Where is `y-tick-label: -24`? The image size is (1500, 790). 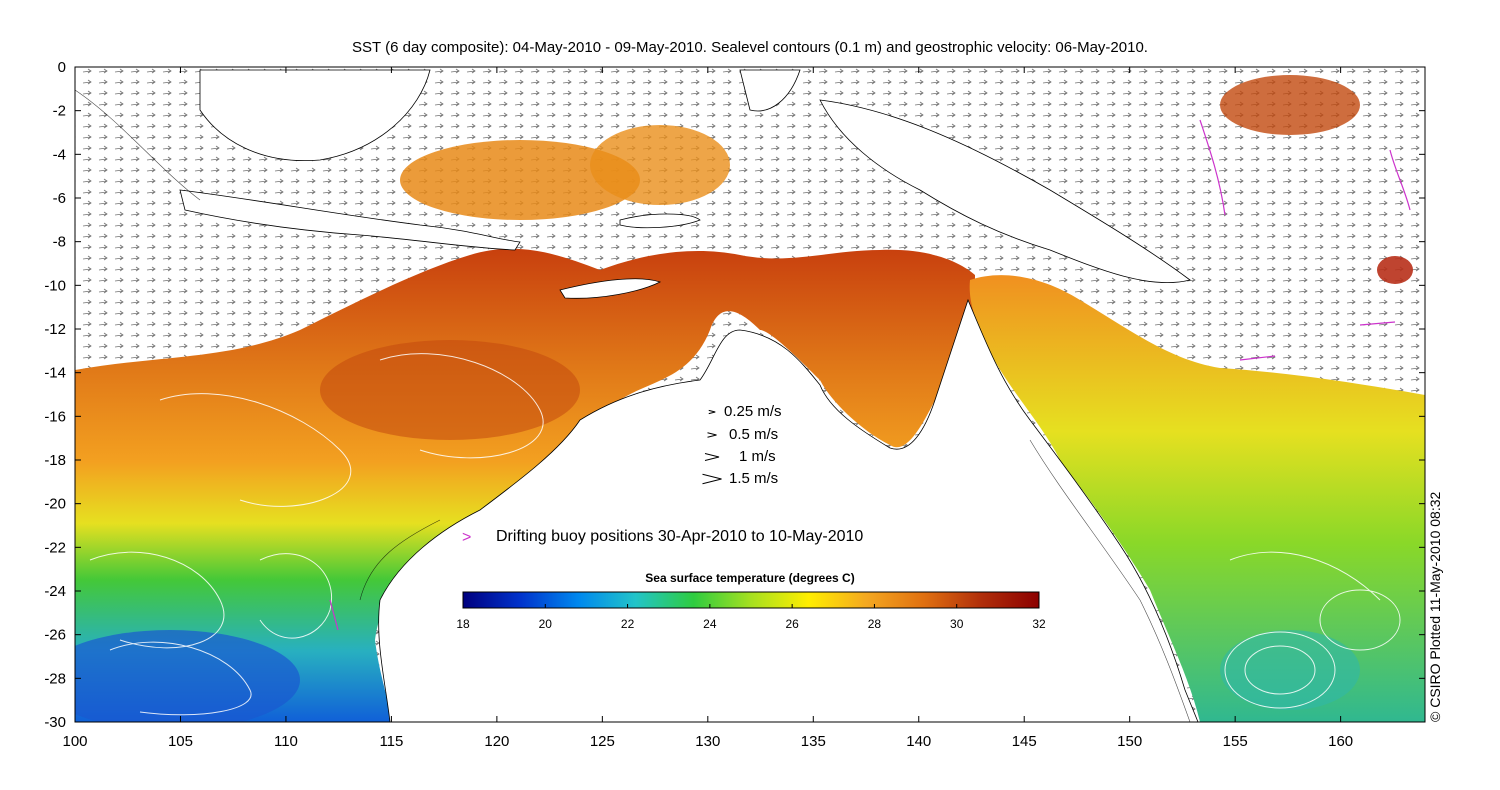 y-tick-label: -24 is located at coordinates (55, 591).